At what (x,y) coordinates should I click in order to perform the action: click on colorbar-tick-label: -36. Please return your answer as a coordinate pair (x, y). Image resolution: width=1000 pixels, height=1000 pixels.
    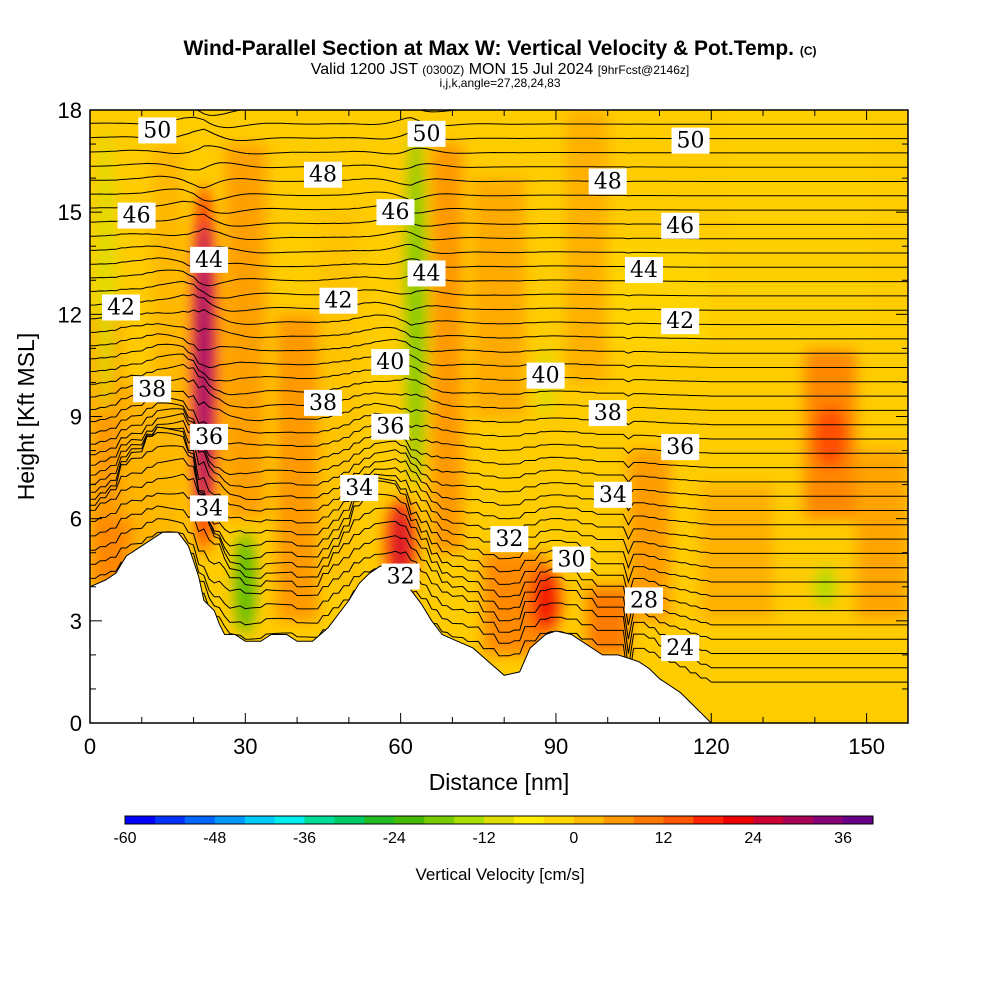
    Looking at the image, I should click on (304, 838).